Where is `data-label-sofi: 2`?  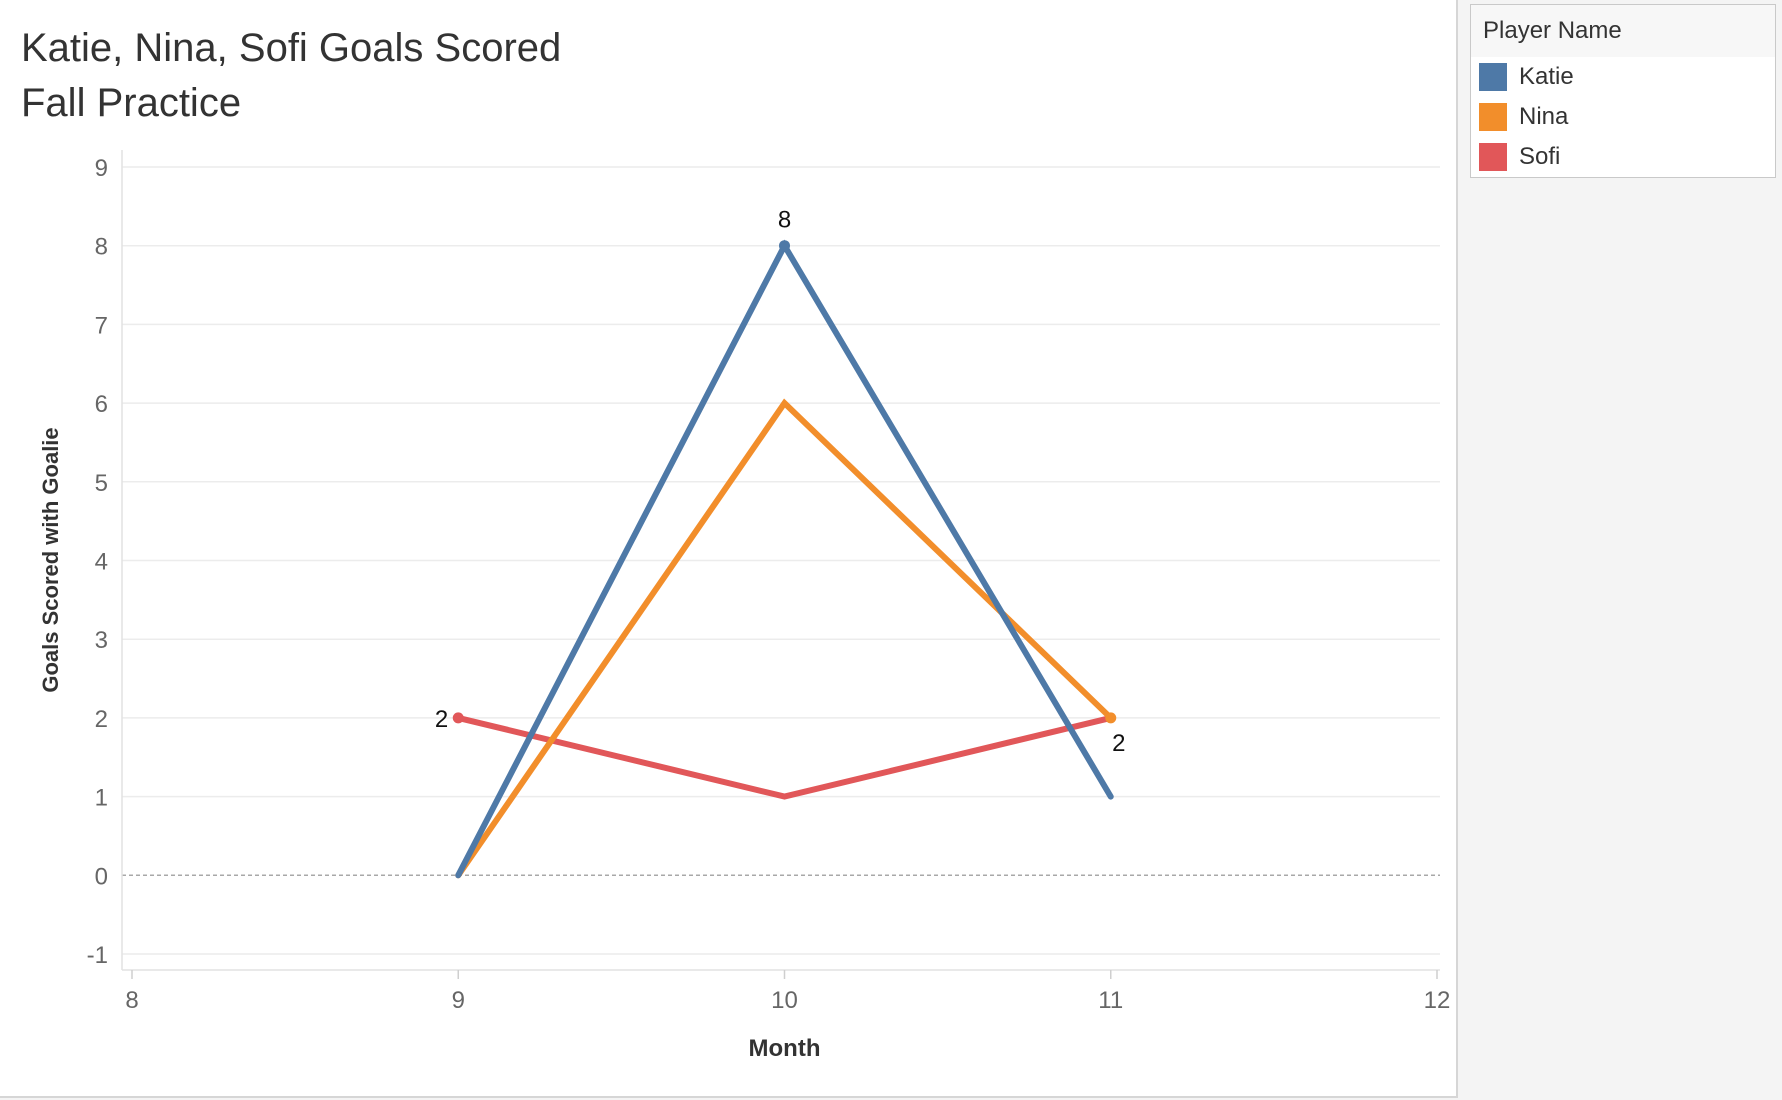
data-label-sofi: 2 is located at coordinates (441, 719).